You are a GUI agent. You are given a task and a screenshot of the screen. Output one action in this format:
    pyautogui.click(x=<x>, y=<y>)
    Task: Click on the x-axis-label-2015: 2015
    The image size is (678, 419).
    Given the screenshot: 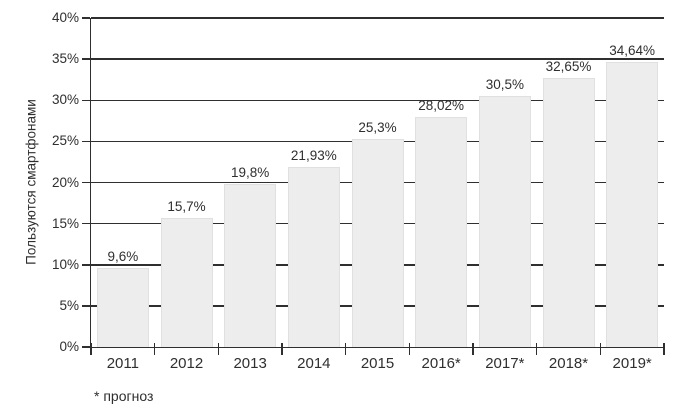 What is the action you would take?
    pyautogui.click(x=377, y=363)
    